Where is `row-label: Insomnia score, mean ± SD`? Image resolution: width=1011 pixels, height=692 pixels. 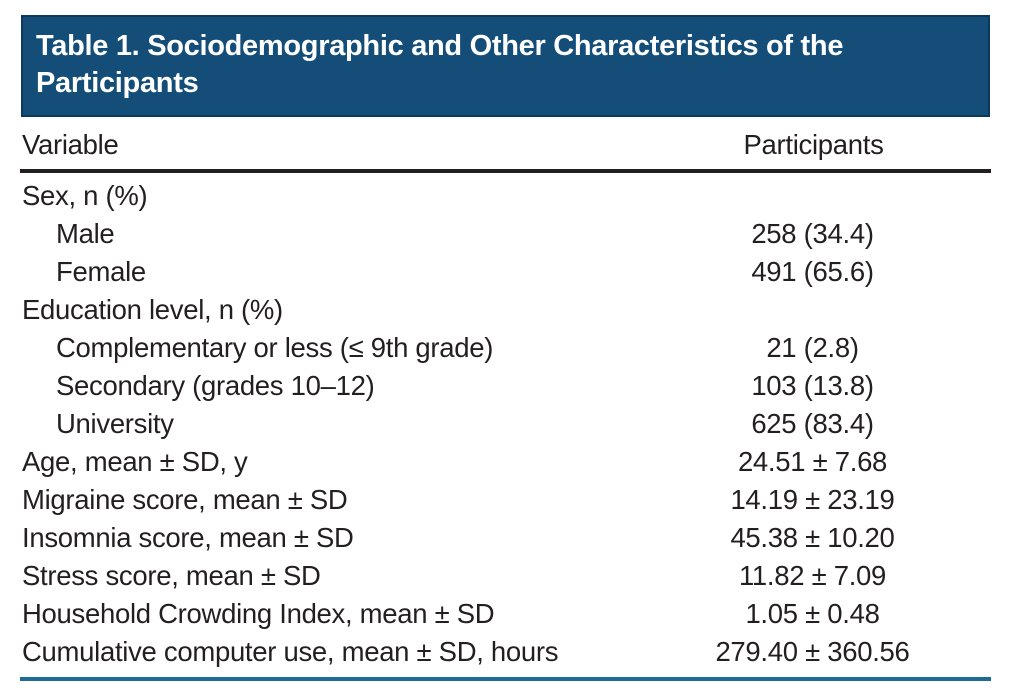
row-label: Insomnia score, mean ± SD is located at coordinates (188, 537).